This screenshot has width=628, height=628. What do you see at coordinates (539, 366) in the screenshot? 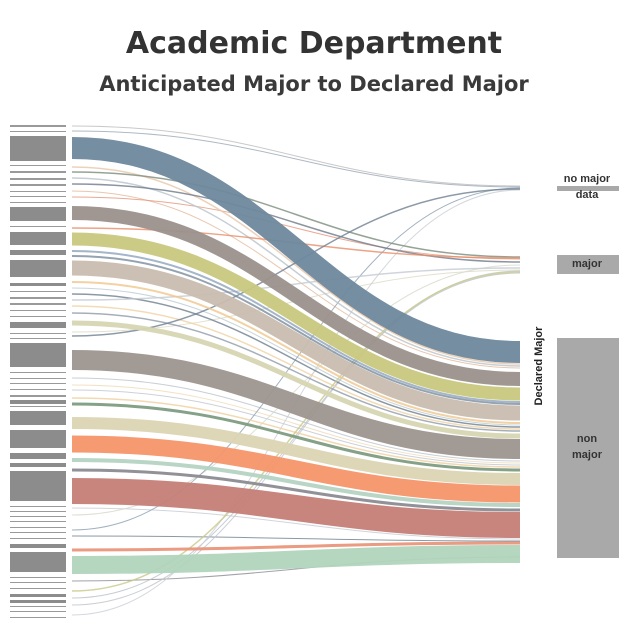
I see `declared-major-axis-label: Declared Major` at bounding box center [539, 366].